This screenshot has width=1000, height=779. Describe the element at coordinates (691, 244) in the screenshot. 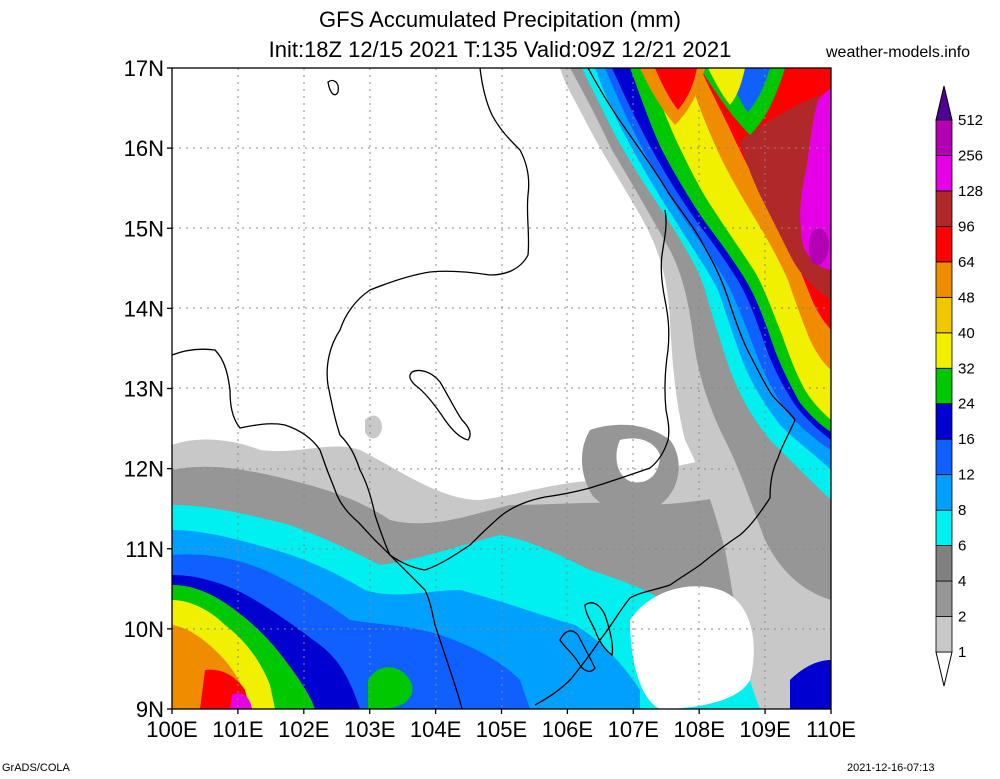

I see `coastline-east` at that location.